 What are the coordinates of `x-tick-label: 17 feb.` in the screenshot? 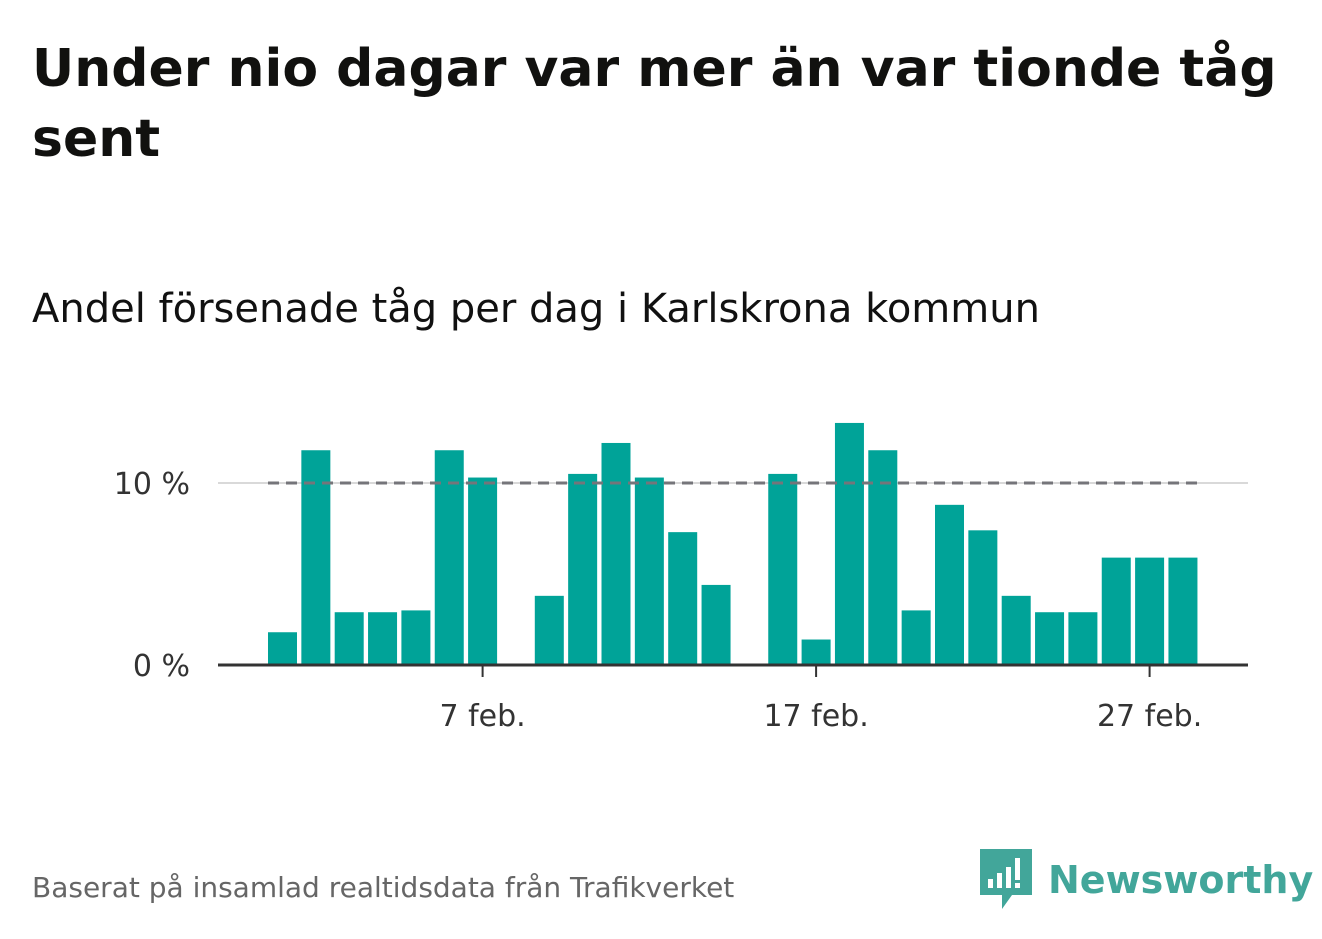 It's located at (815, 716).